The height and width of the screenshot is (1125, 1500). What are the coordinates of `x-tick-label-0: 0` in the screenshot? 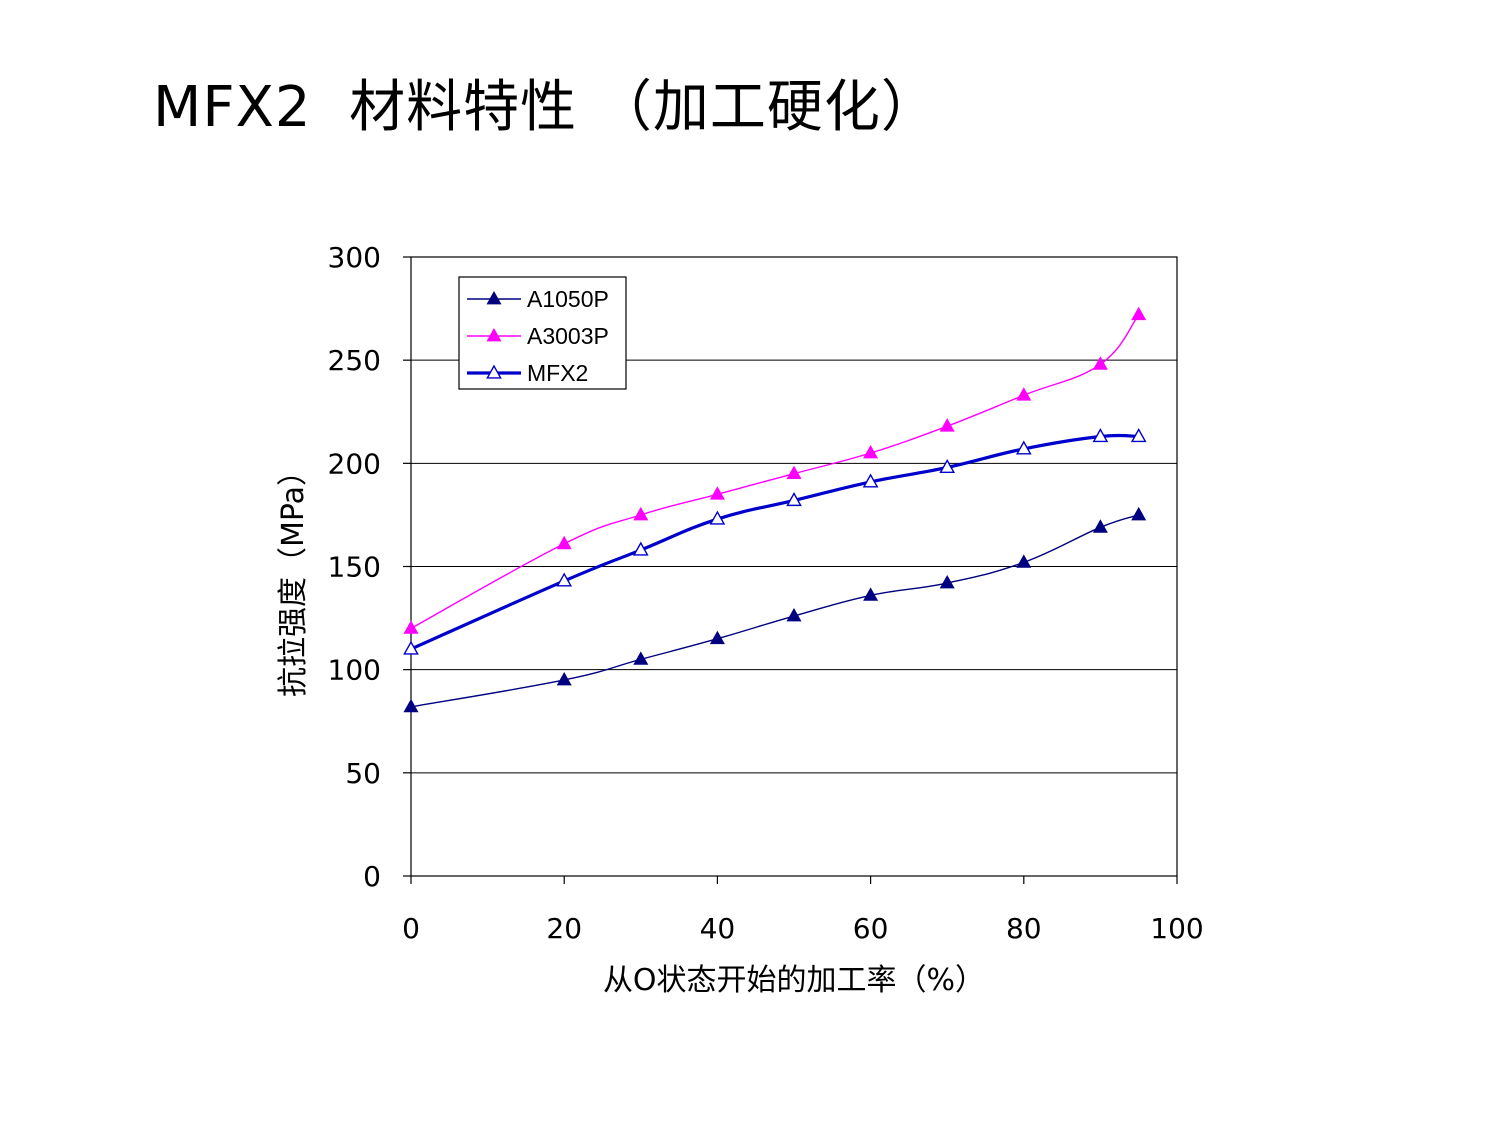 It's located at (411, 928).